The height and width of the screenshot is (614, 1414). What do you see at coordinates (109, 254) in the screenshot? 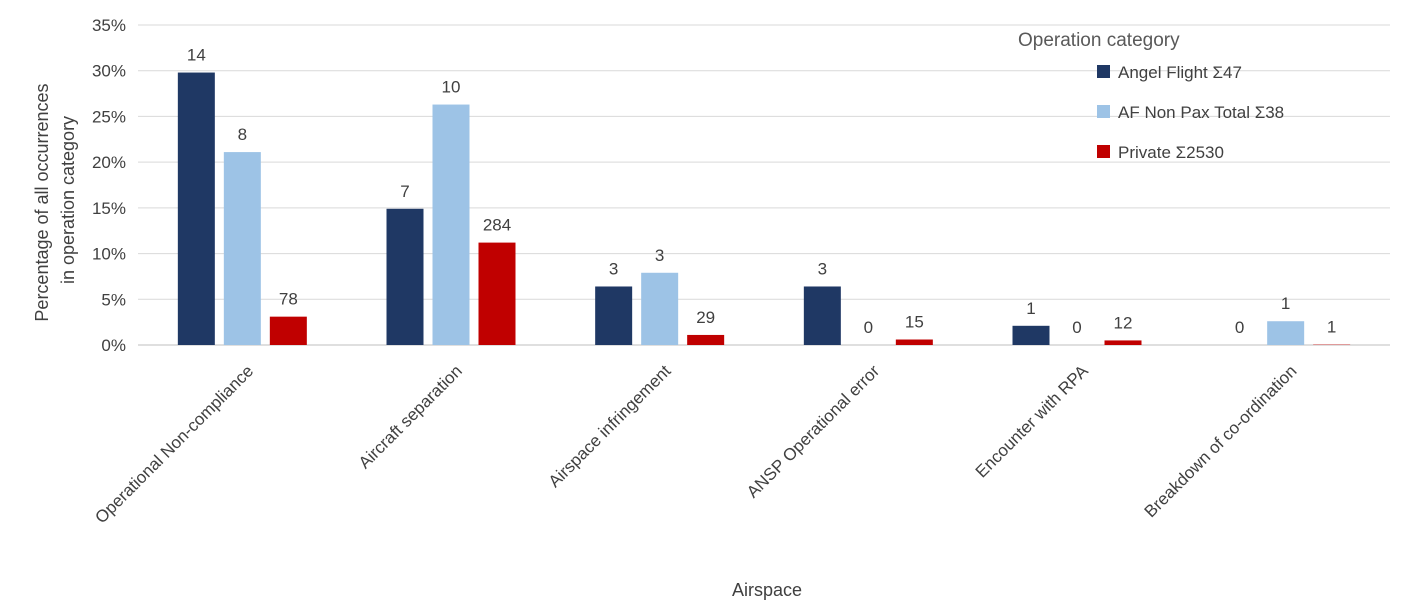
I see `y-tick-label: 10%` at bounding box center [109, 254].